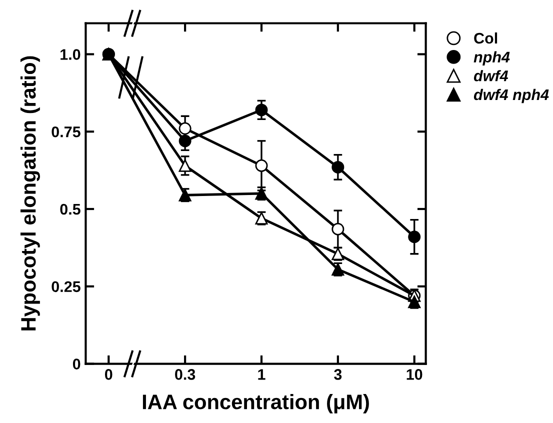 Image resolution: width=553 pixels, height=423 pixels. Describe the element at coordinates (414, 374) in the screenshot. I see `x-tick-label: 10` at that location.